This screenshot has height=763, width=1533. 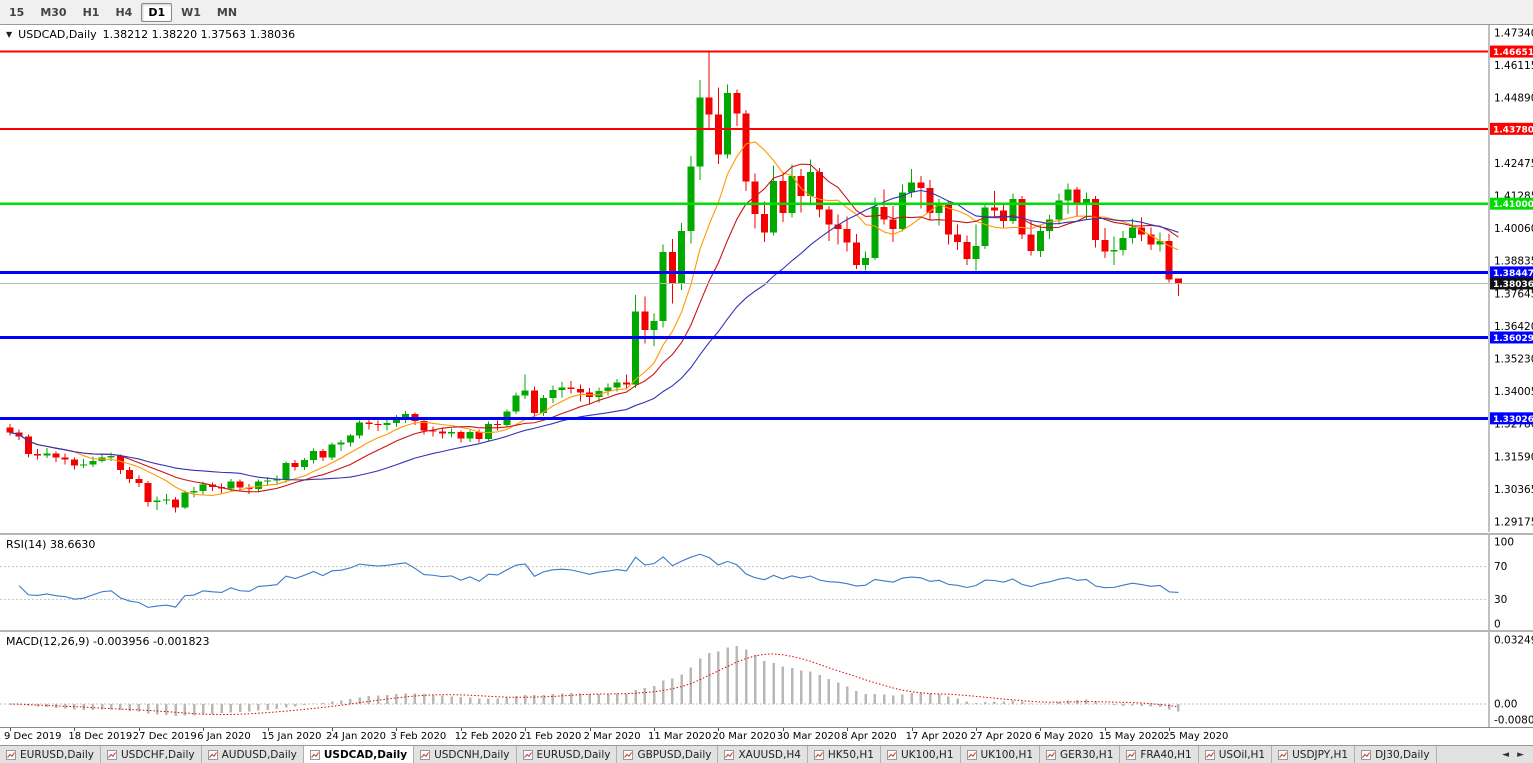 What do you see at coordinates (769, 754) in the screenshot?
I see `tab-label: XAUUSD,H4` at bounding box center [769, 754].